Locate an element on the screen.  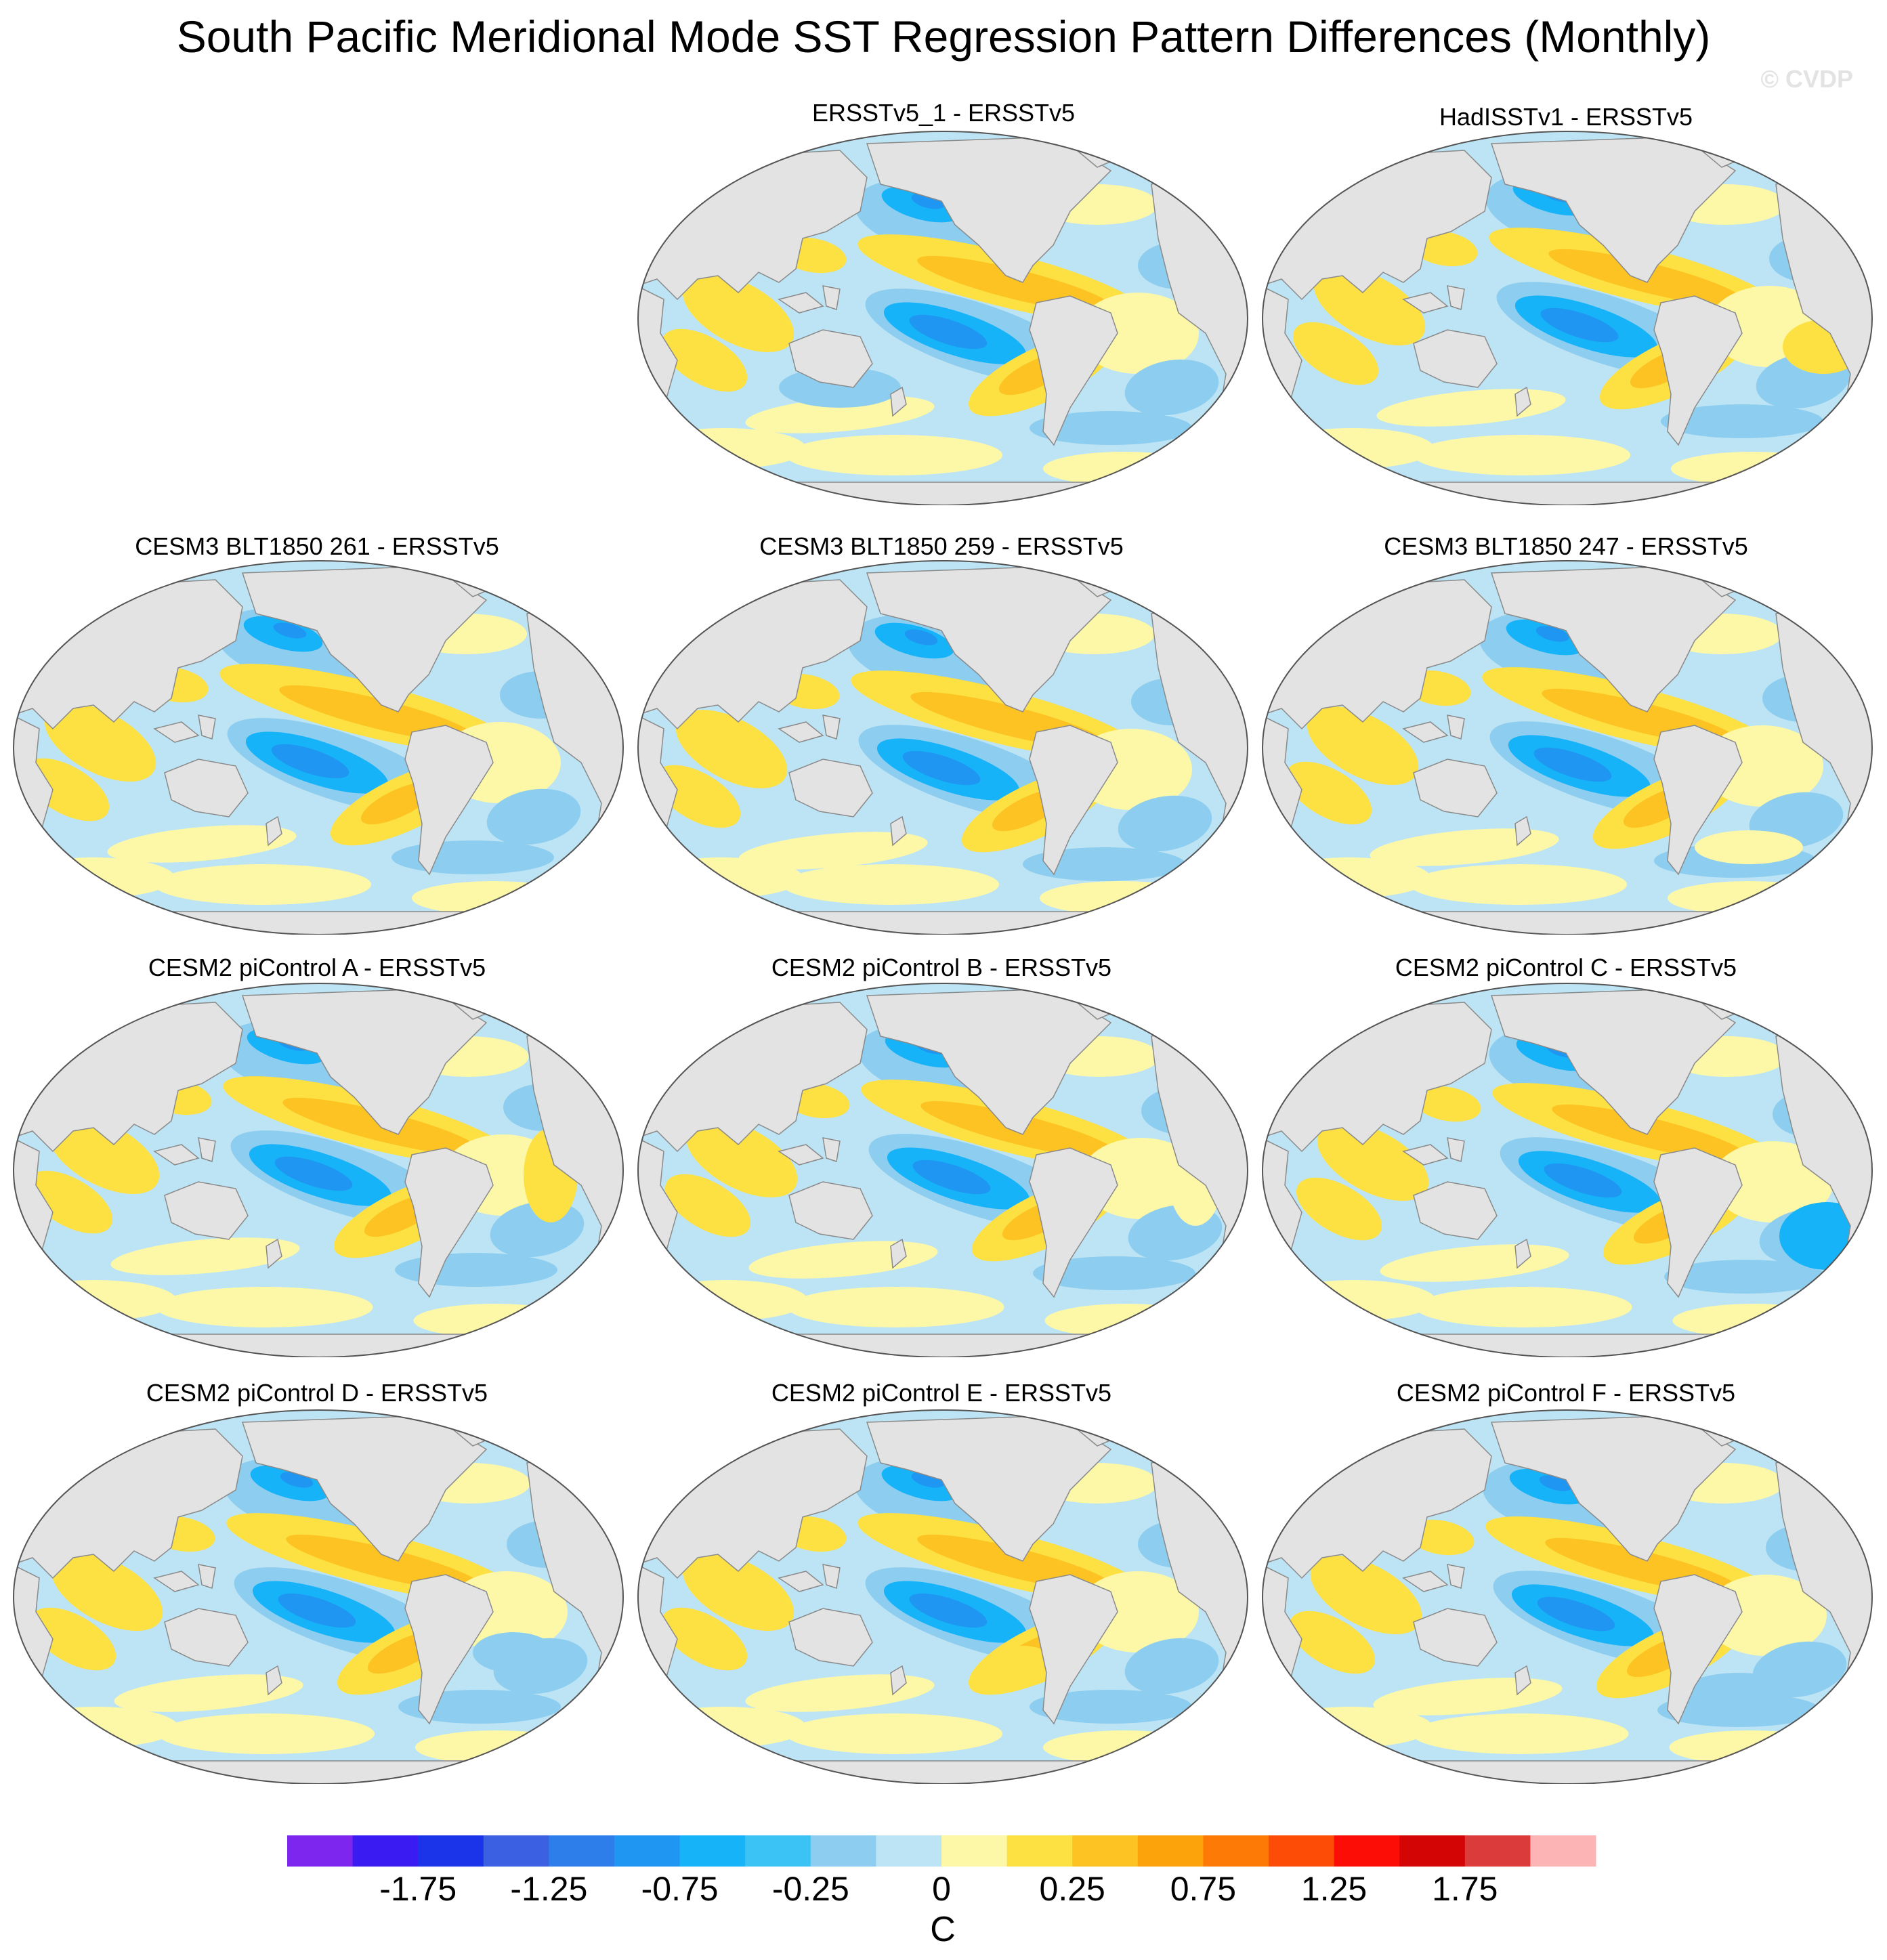
watermark-text: © CVDP is located at coordinates (1807, 79).